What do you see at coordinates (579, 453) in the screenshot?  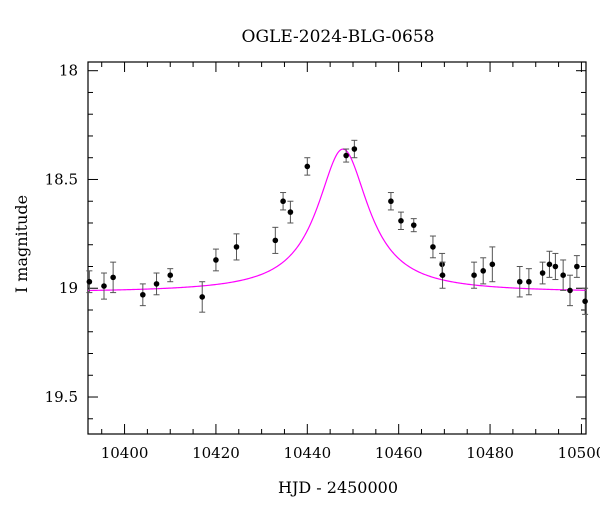 I see `x-tick-label: 10500` at bounding box center [579, 453].